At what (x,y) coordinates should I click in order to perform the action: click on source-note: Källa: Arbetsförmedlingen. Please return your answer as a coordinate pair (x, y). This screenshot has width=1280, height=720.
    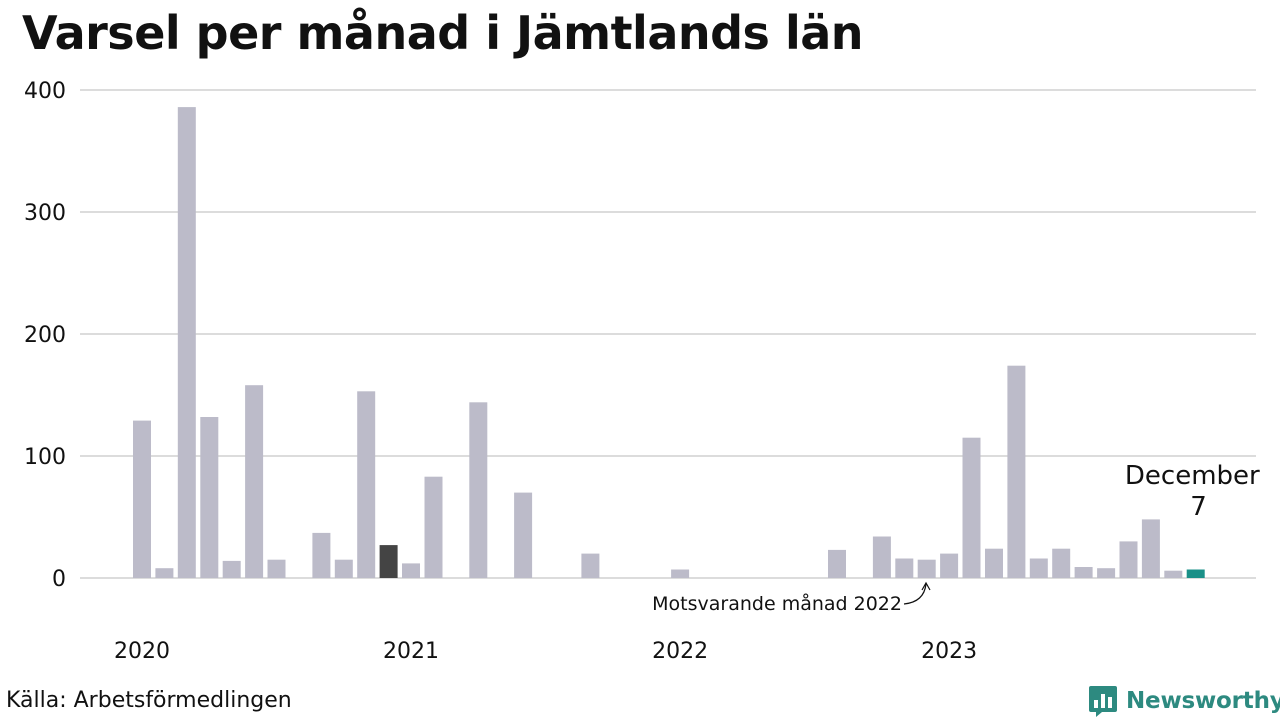
    Looking at the image, I should click on (149, 700).